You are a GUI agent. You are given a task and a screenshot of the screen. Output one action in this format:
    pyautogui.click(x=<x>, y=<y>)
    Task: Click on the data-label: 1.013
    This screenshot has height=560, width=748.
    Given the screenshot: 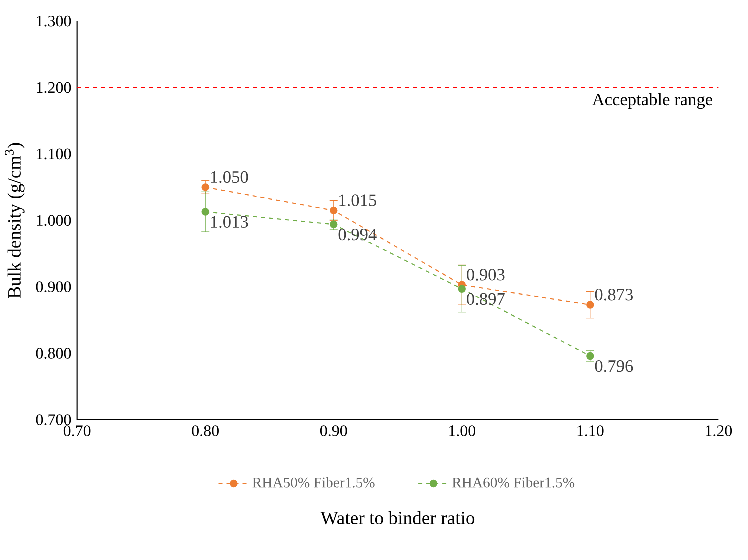 What is the action you would take?
    pyautogui.click(x=229, y=222)
    